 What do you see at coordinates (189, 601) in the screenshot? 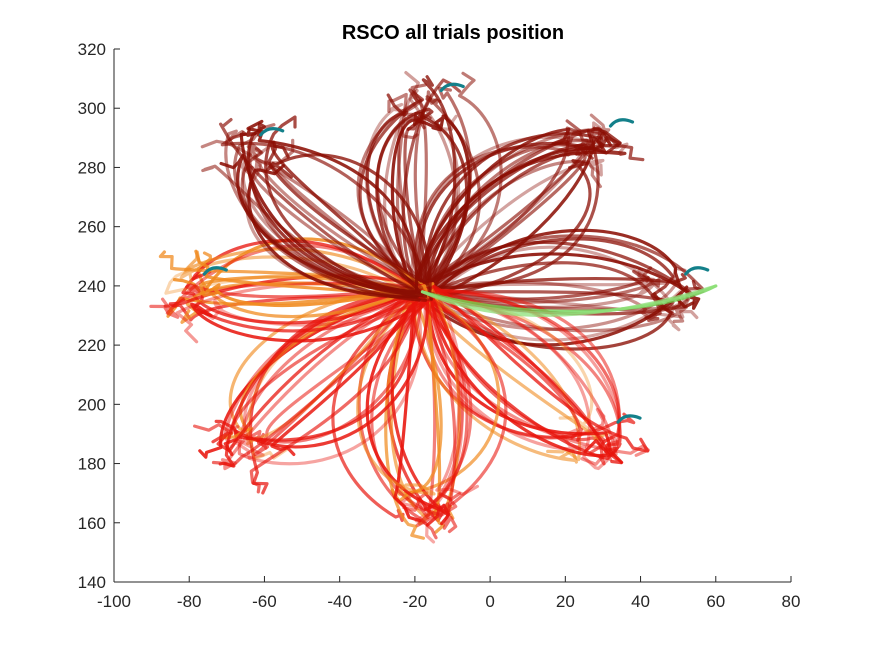
I see `x-tick-label: -80` at bounding box center [189, 601].